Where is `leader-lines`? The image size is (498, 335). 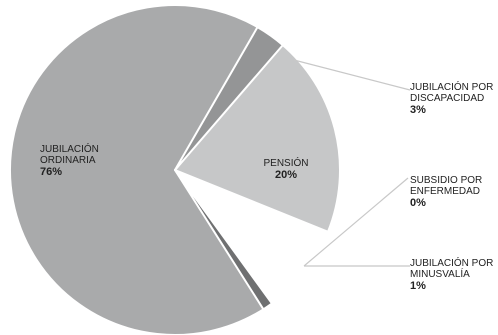 leader-lines is located at coordinates (352, 163).